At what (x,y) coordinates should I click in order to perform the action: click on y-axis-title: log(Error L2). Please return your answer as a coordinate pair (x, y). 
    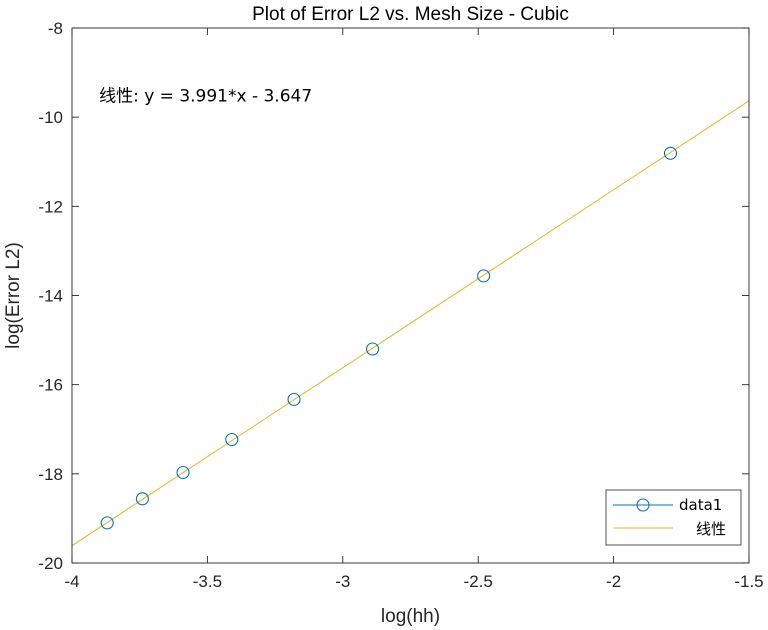
    Looking at the image, I should click on (13, 295).